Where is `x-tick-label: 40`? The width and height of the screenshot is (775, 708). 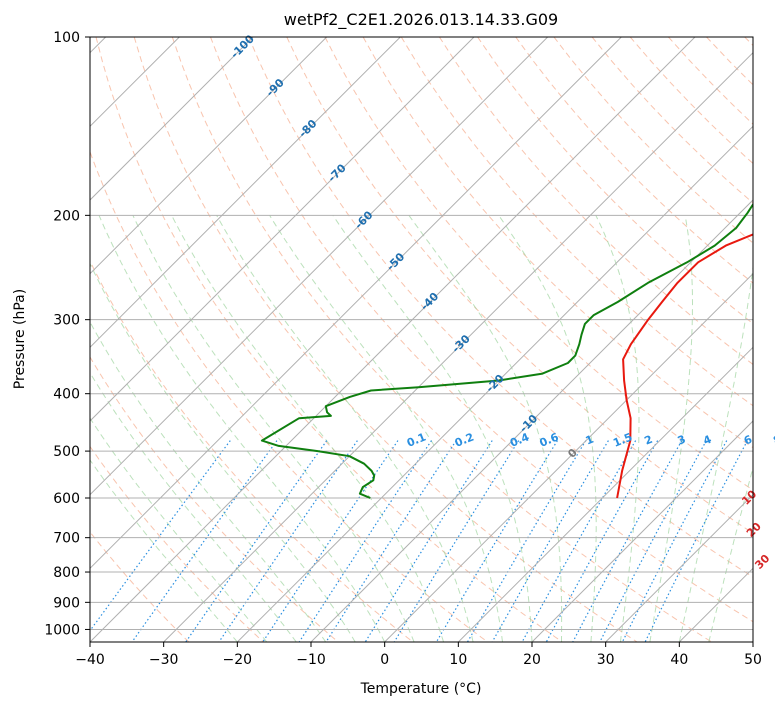
x-tick-label: 40 is located at coordinates (679, 660).